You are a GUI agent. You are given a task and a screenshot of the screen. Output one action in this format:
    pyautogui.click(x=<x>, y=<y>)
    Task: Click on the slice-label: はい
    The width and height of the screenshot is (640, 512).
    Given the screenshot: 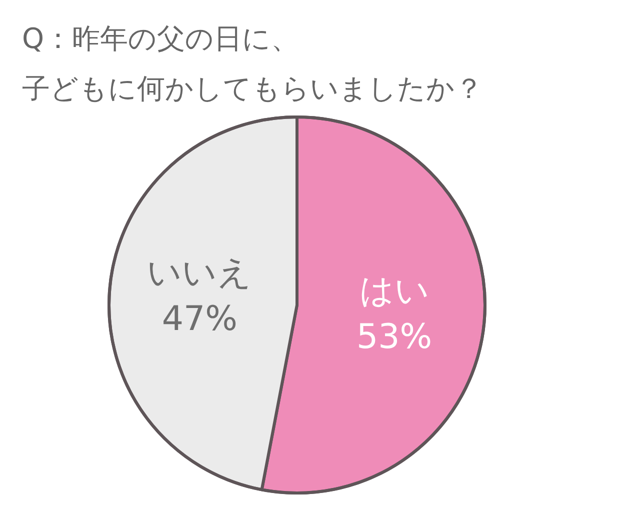 What is the action you would take?
    pyautogui.click(x=394, y=291)
    